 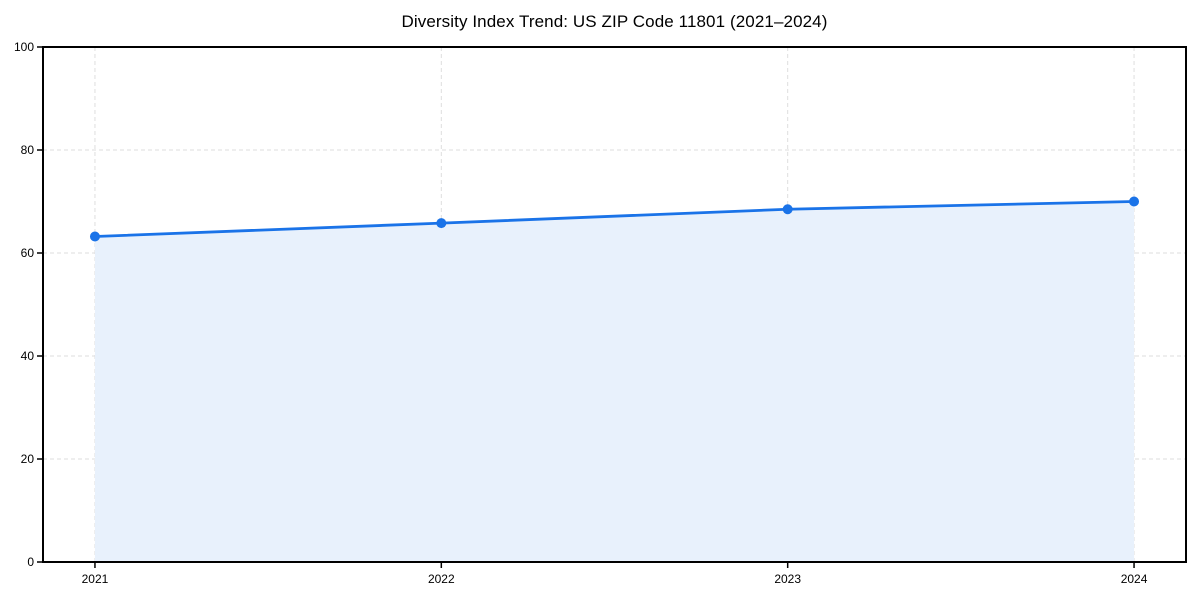 I want to click on y-axis-tick-label: 80, so click(x=28, y=150).